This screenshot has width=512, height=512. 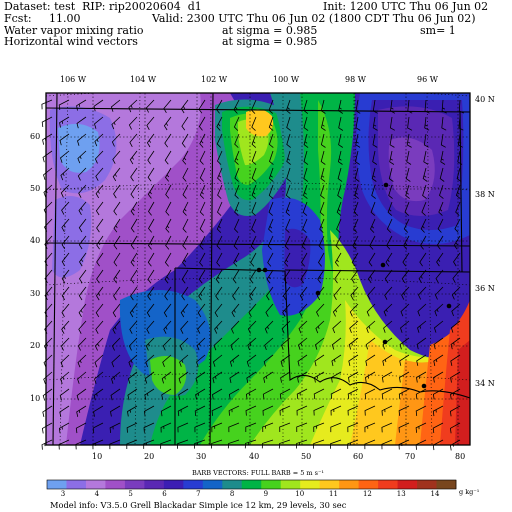 I want to click on lon-label: 98 W, so click(x=355, y=79).